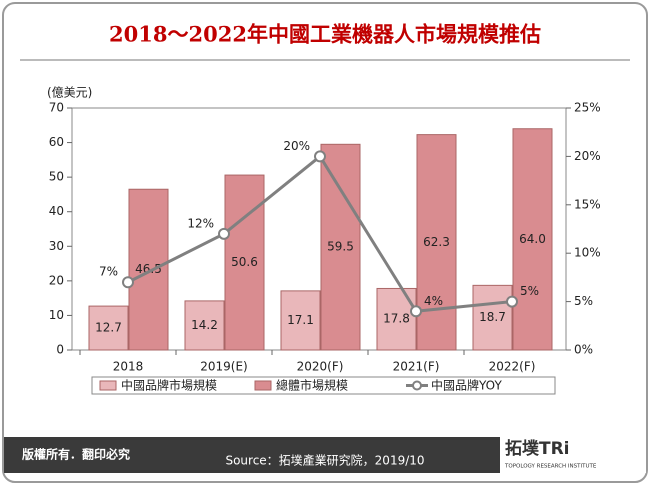 This screenshot has width=650, height=485. I want to click on value-label: 62.3, so click(436, 242).